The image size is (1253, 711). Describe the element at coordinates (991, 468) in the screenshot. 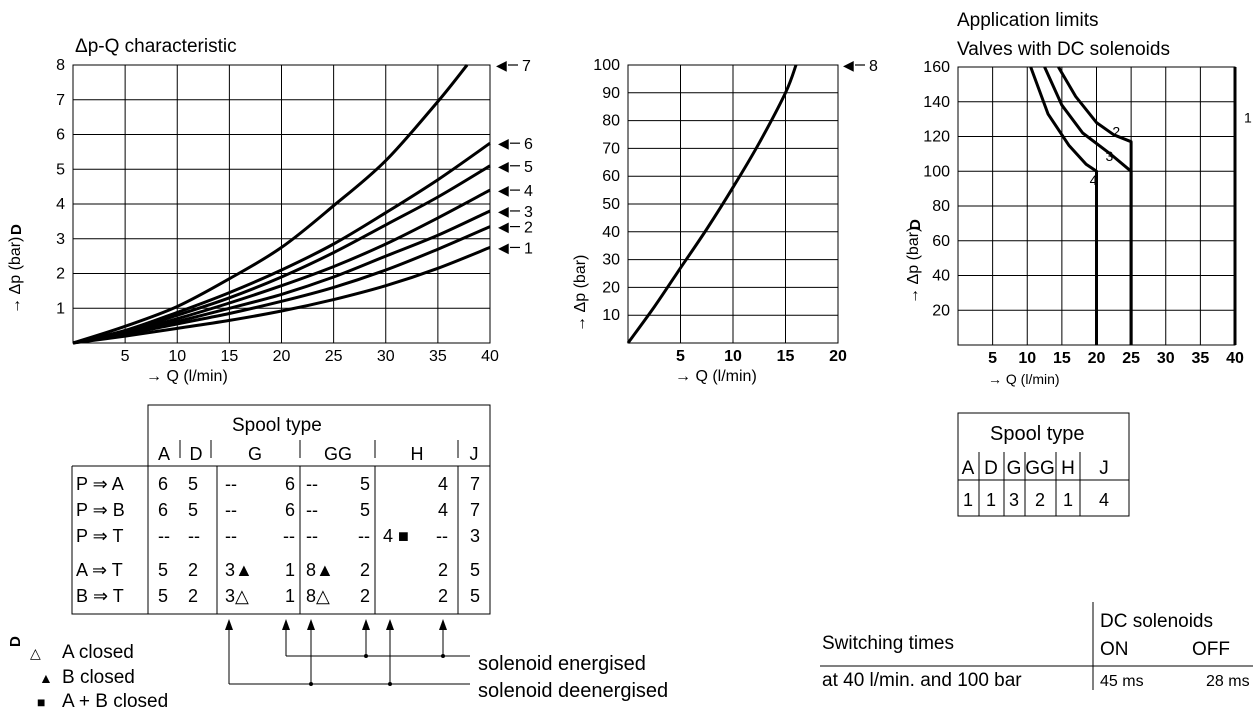

I see `right-table-column-D: D` at that location.